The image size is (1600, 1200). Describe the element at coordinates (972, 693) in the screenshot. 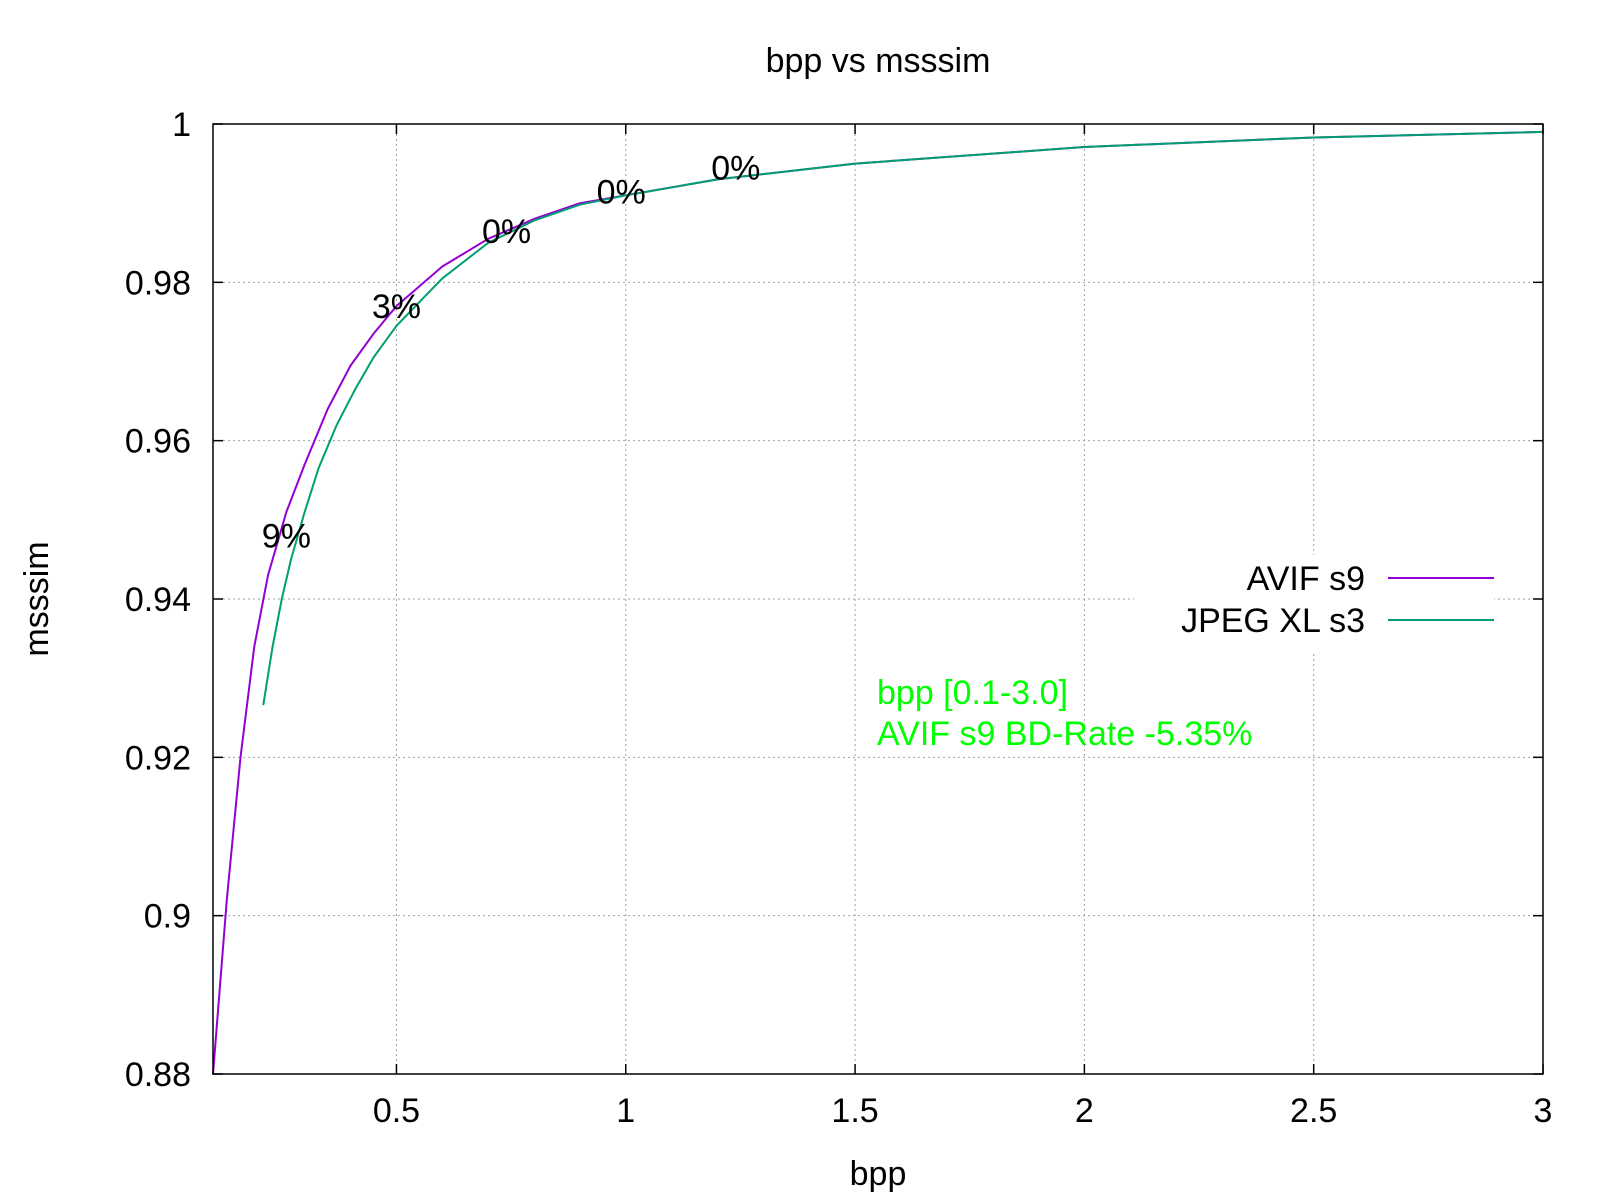

I see `bpp-range-text: bpp [0.1-3.0]` at that location.